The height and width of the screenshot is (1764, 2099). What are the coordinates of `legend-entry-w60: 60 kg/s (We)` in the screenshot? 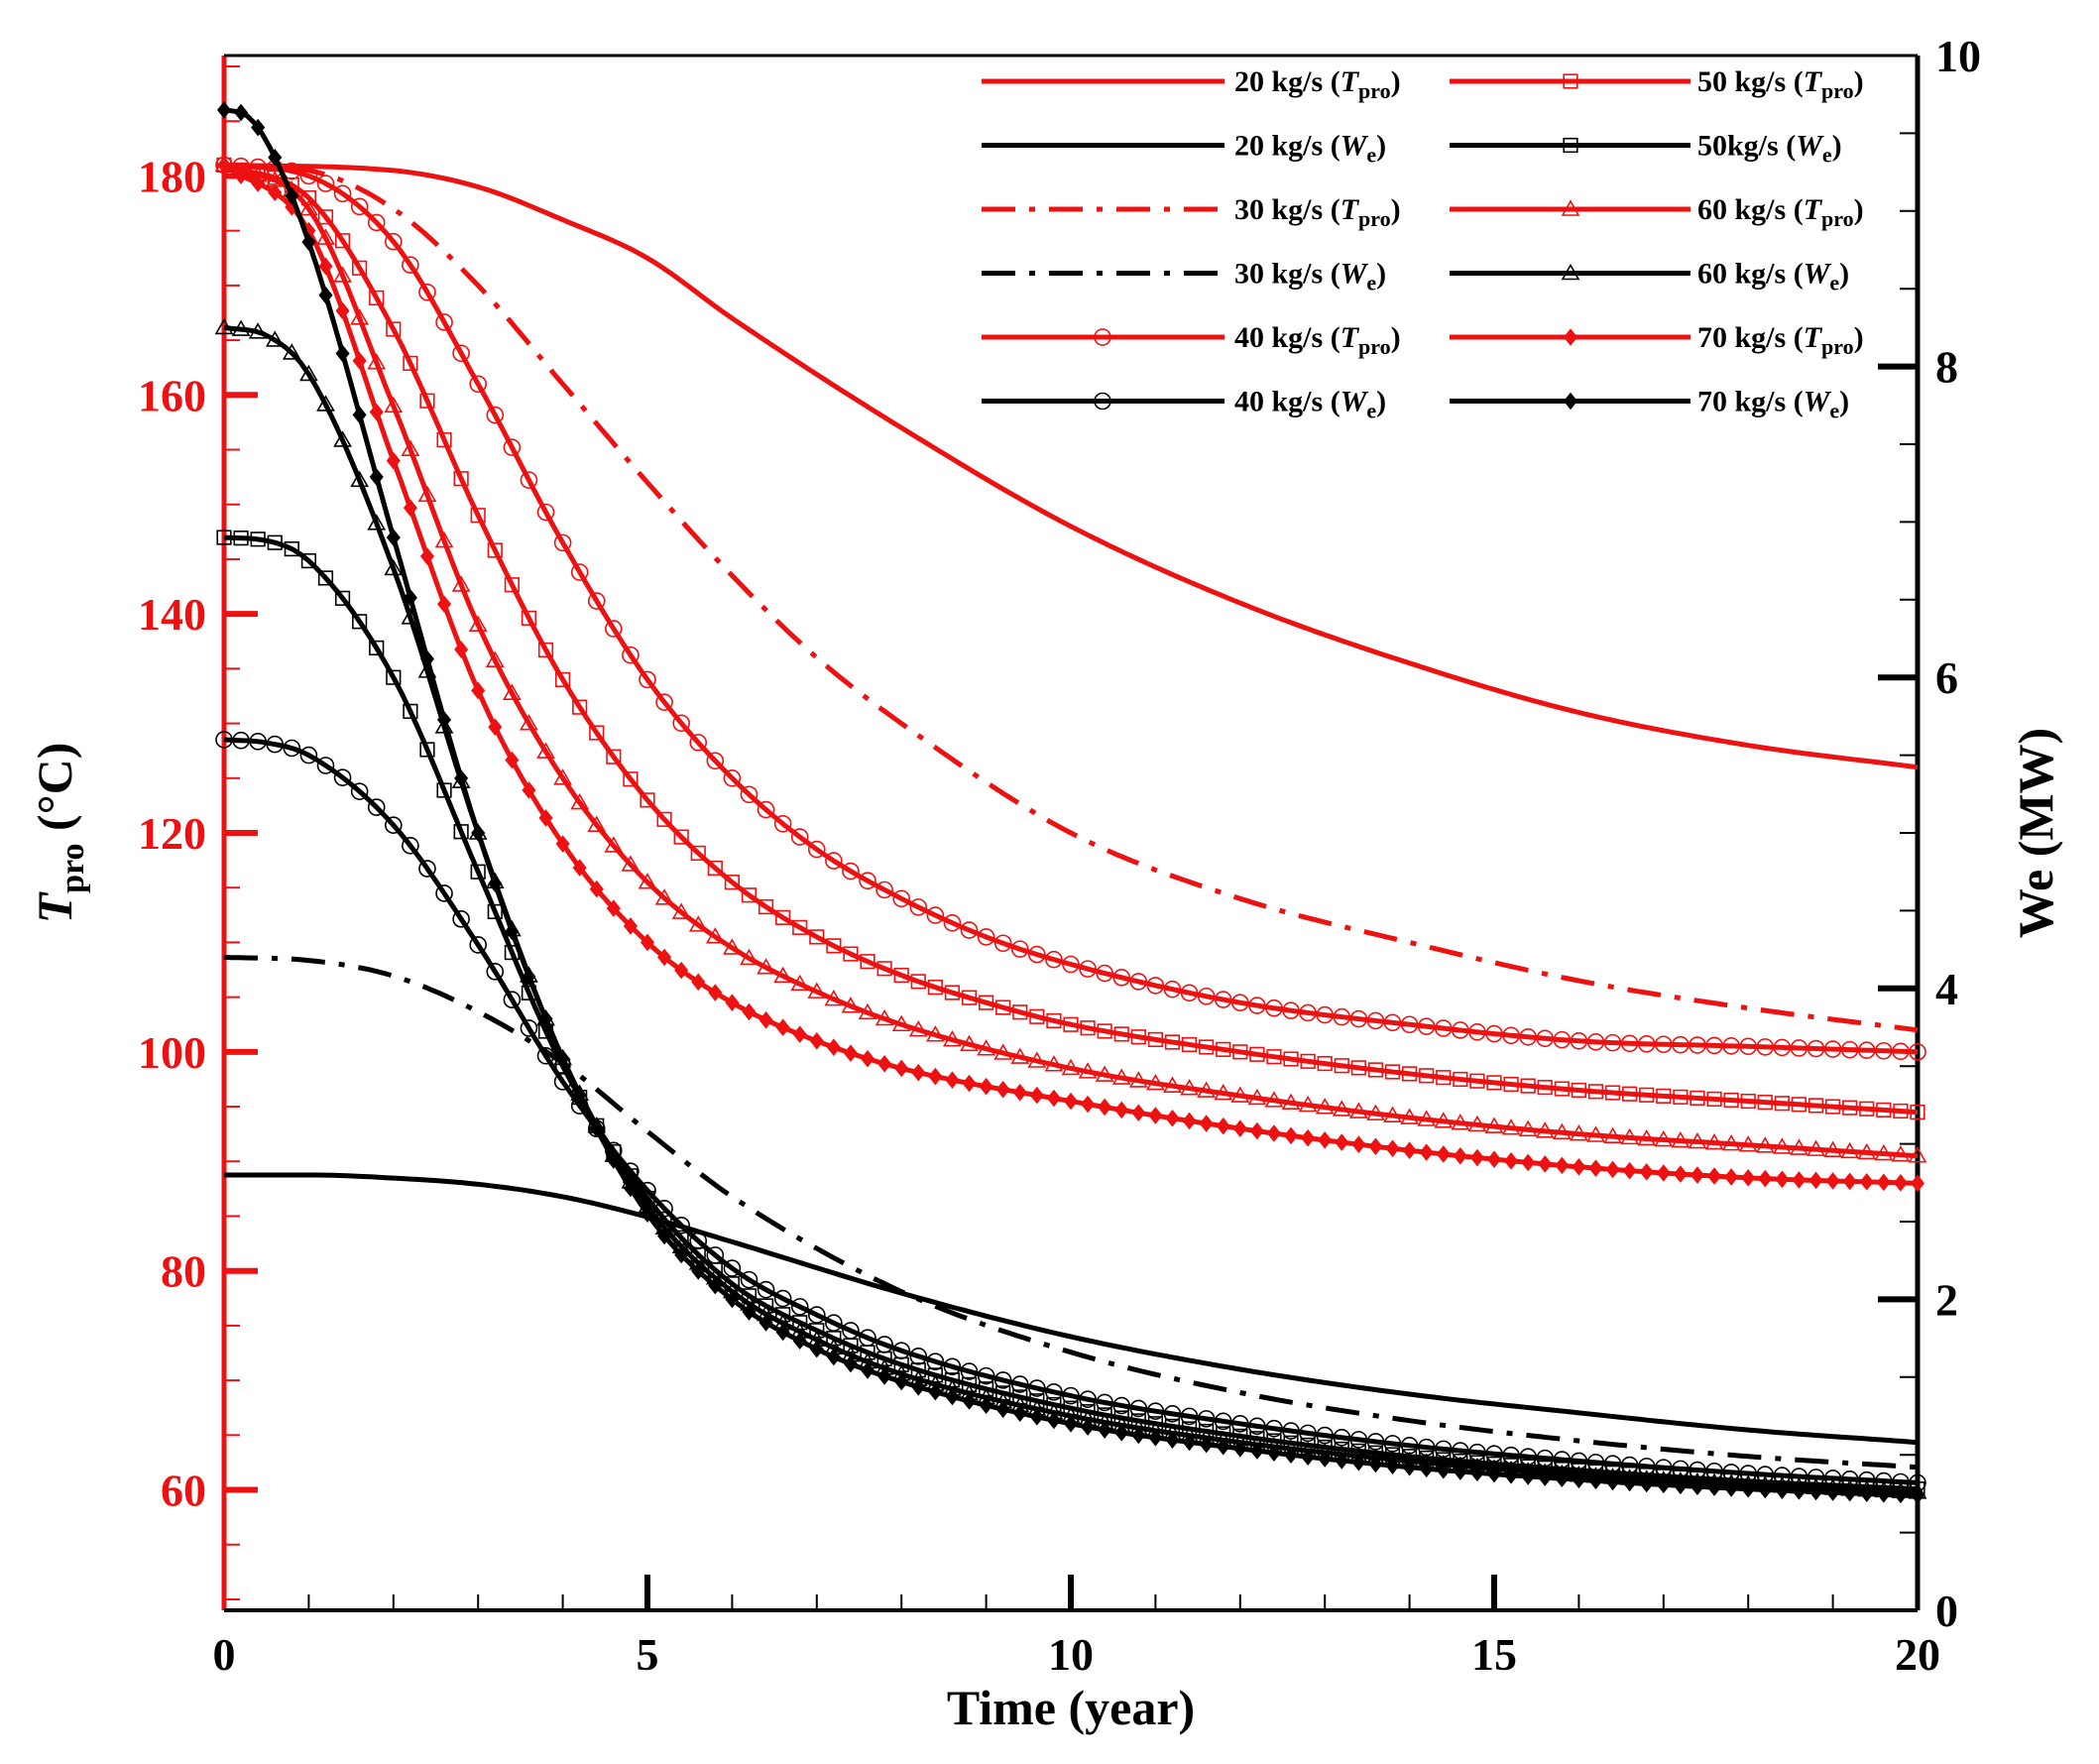 It's located at (1649, 276).